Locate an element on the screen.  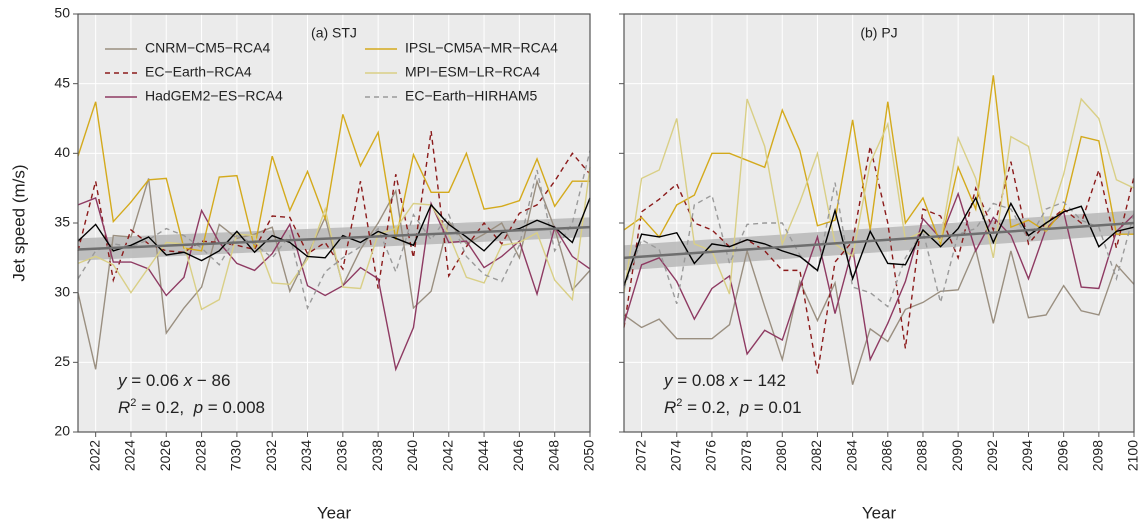
x-tick-label: 2040 is located at coordinates (412, 455).